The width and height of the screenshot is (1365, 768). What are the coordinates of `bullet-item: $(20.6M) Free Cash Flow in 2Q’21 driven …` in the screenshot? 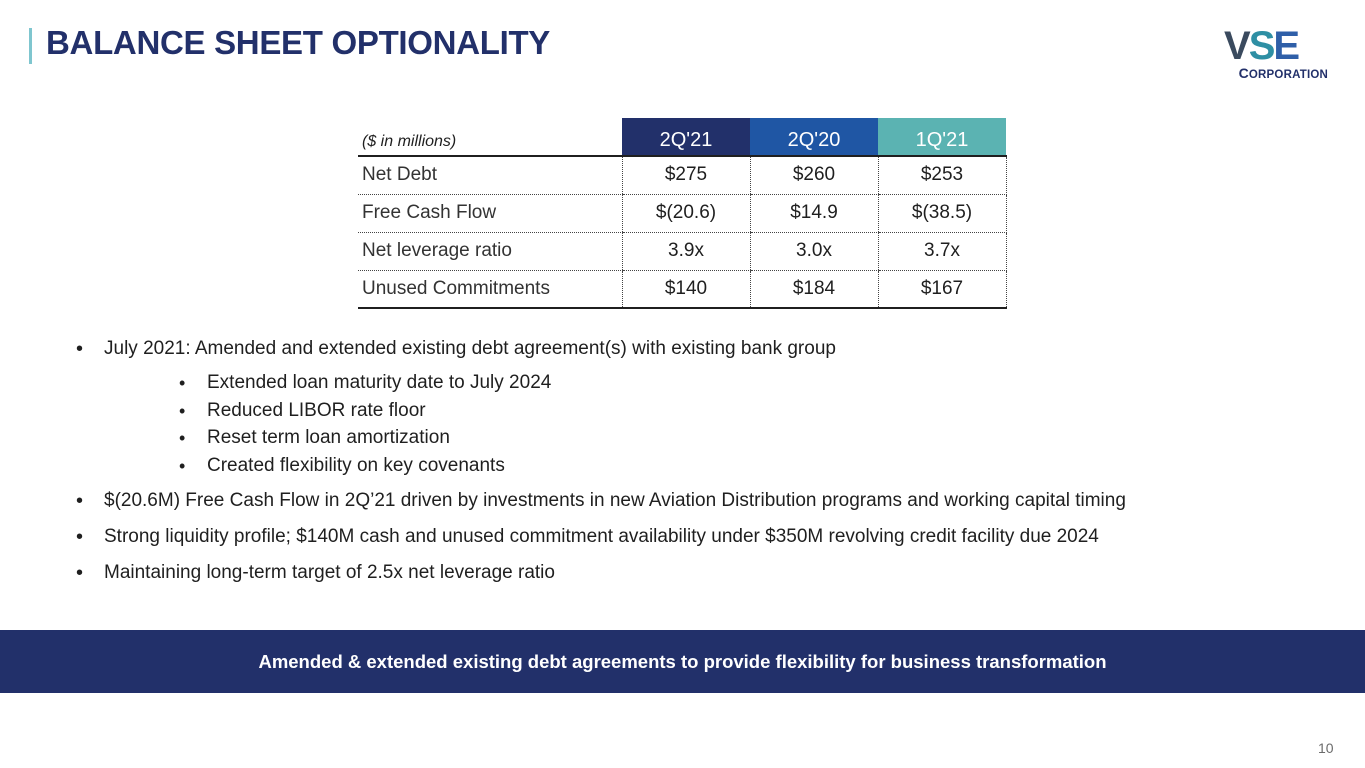 It's located at (601, 506).